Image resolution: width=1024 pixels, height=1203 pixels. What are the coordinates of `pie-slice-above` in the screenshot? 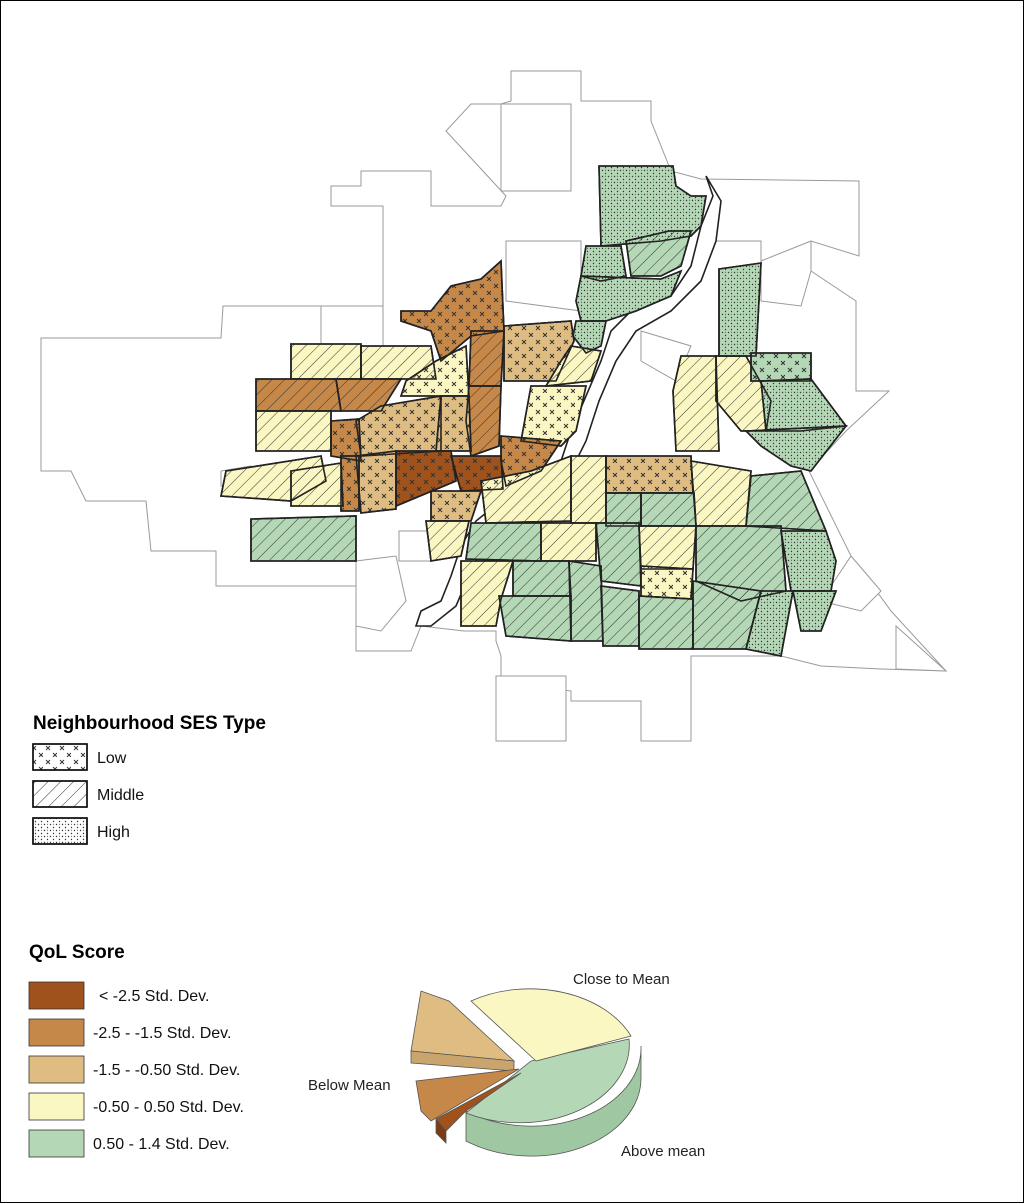 It's located at (547, 1081).